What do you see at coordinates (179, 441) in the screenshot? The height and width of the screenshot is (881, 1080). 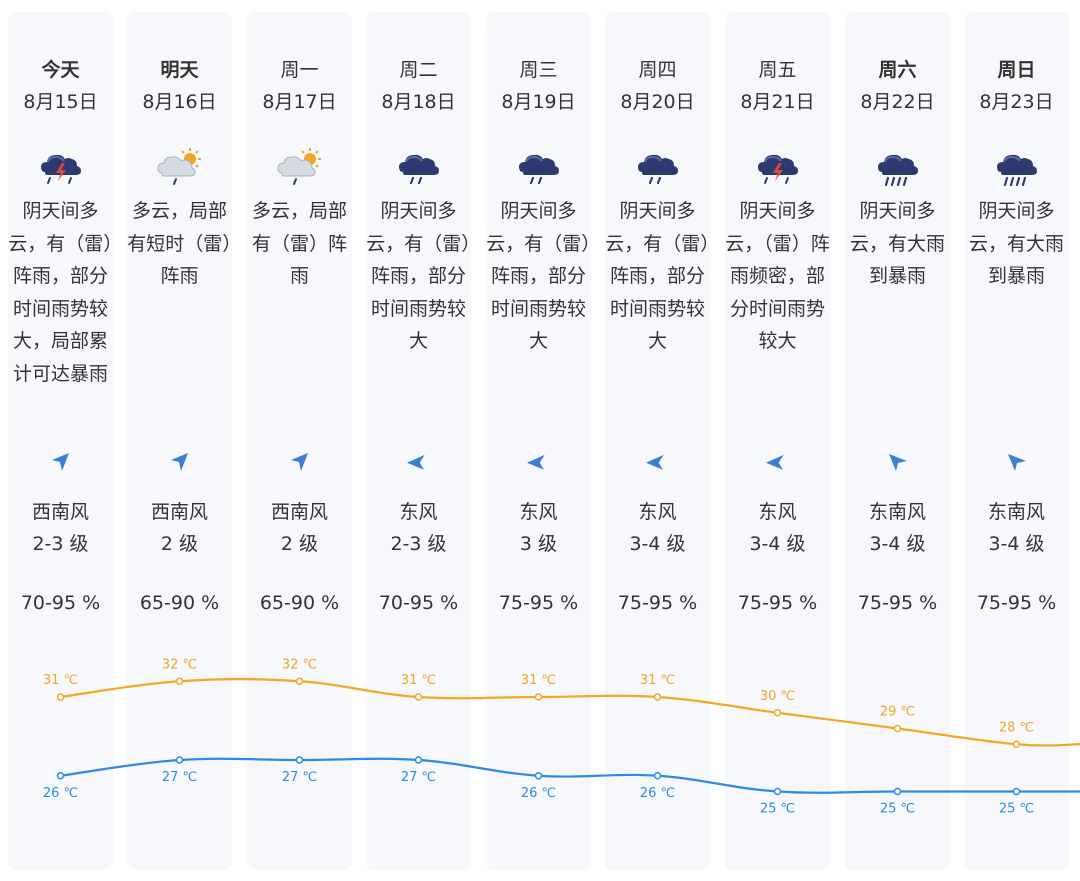 I see `forecast-day-column: 明天 8月16日 多云，局部有短时（雷）阵雨 西南风 2 级 65-90 %` at bounding box center [179, 441].